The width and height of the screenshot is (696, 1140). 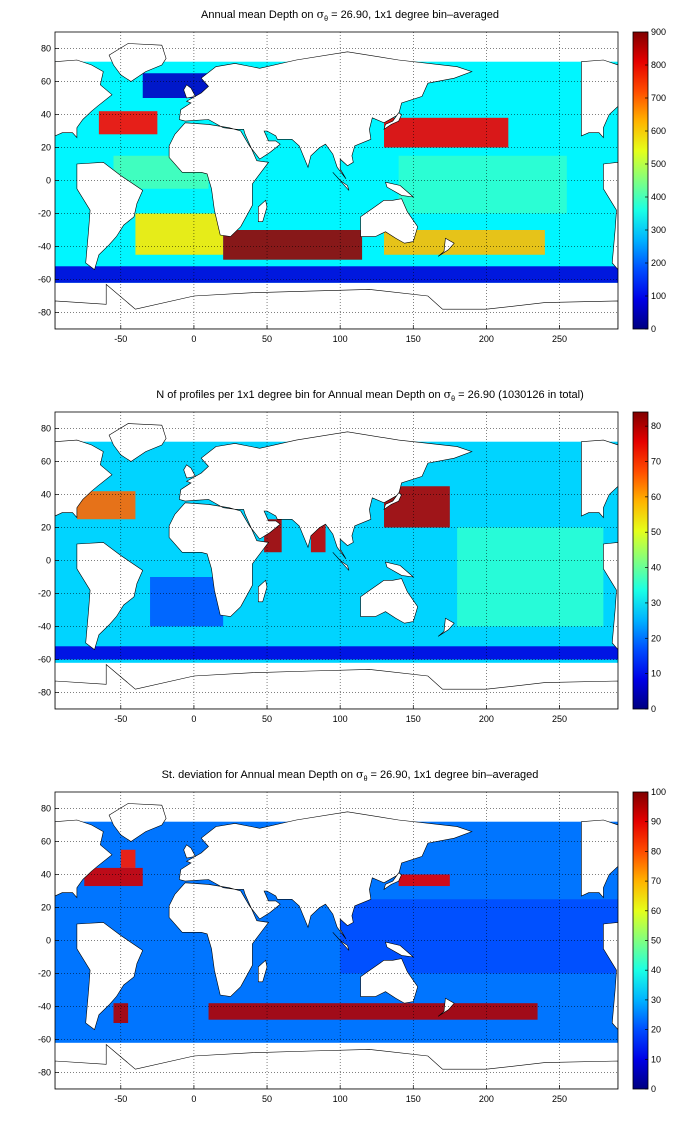 What do you see at coordinates (658, 164) in the screenshot?
I see `colorbar-tick-label: 500` at bounding box center [658, 164].